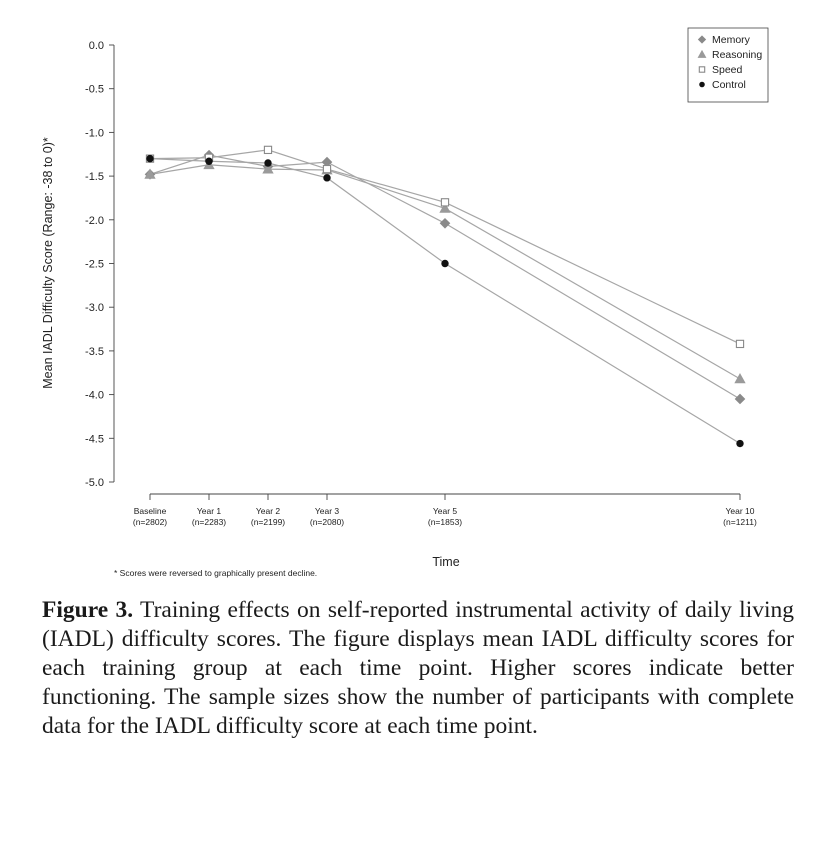  What do you see at coordinates (150, 522) in the screenshot?
I see `x-tick-sample-size: (n=2802)` at bounding box center [150, 522].